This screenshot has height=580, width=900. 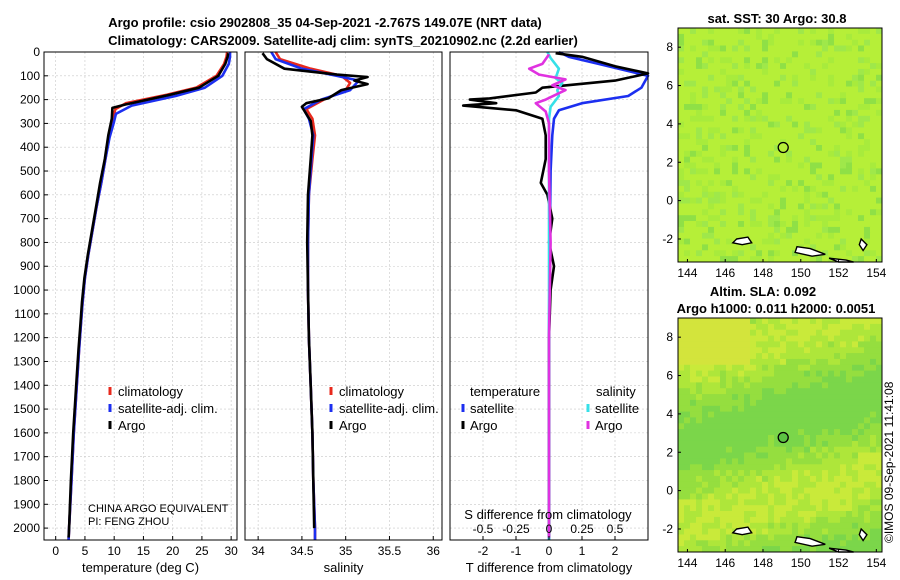 I want to click on legend-label: climatology, so click(x=372, y=391).